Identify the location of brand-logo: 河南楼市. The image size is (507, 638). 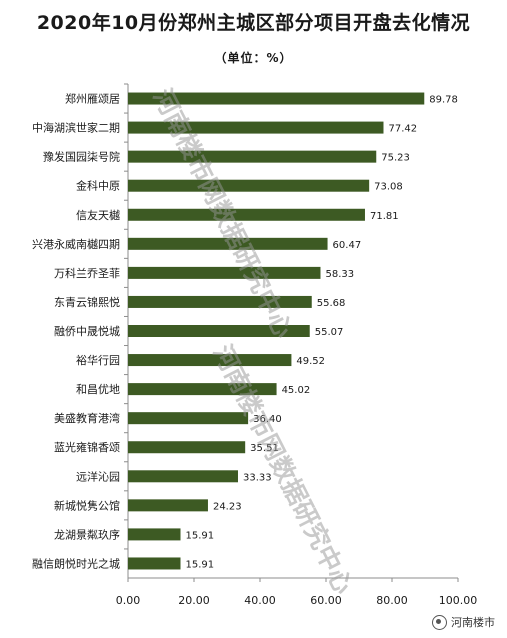
(463, 622).